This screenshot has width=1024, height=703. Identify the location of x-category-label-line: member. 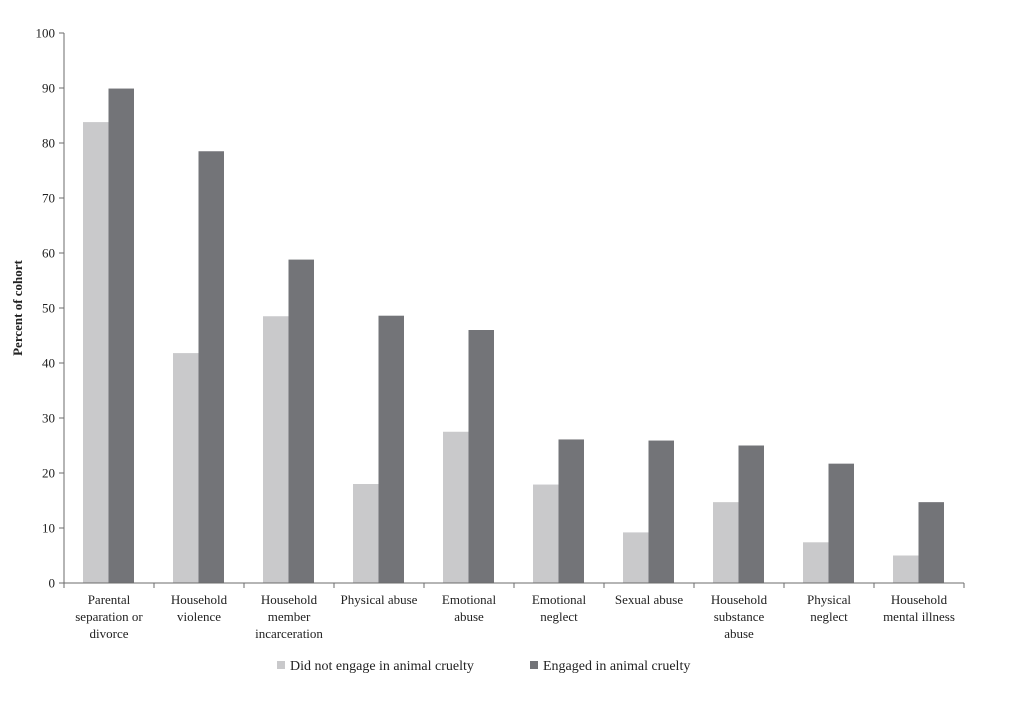
(289, 616).